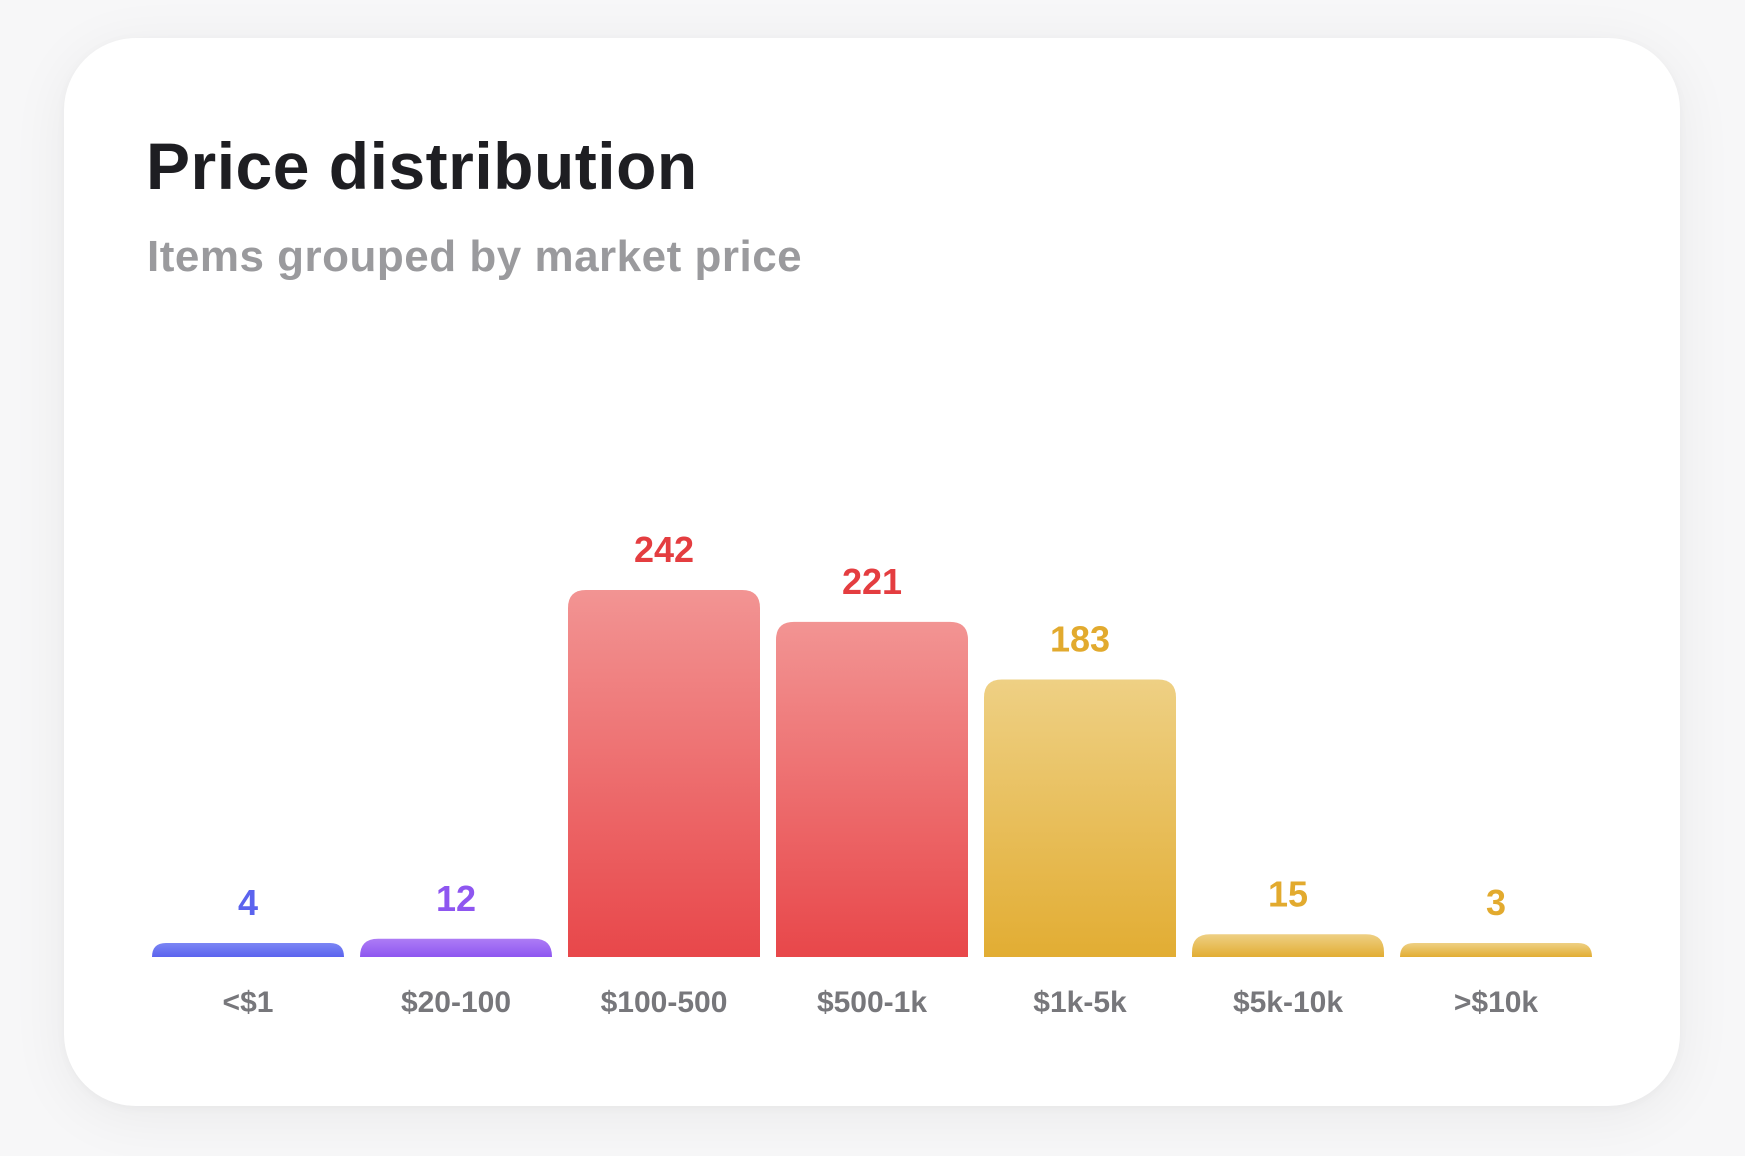  What do you see at coordinates (248, 902) in the screenshot?
I see `value-label-1-0: 4` at bounding box center [248, 902].